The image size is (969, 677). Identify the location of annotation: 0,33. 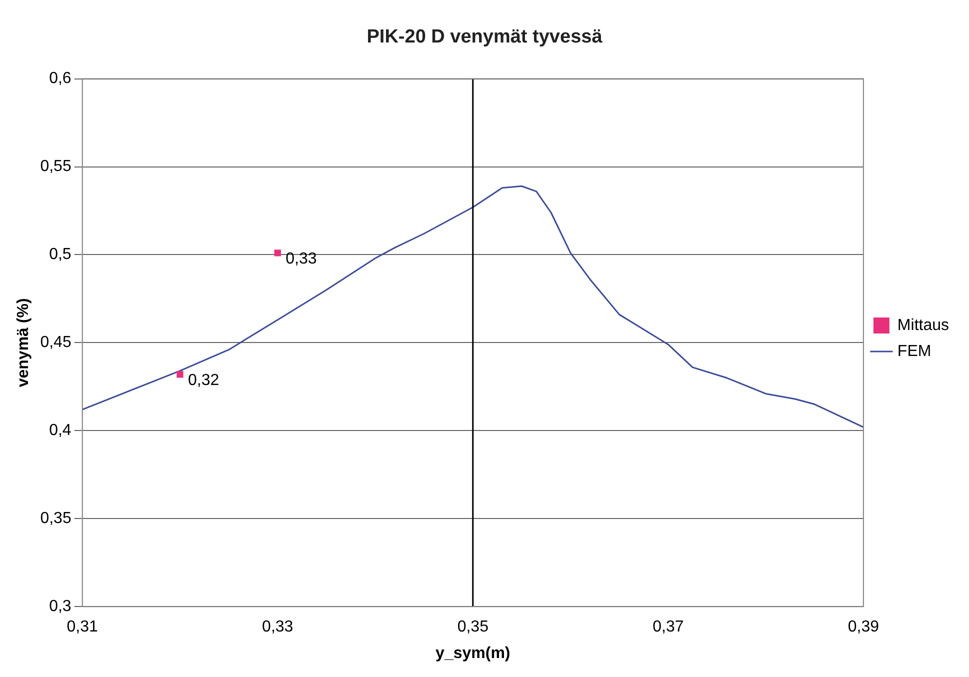
(301, 259).